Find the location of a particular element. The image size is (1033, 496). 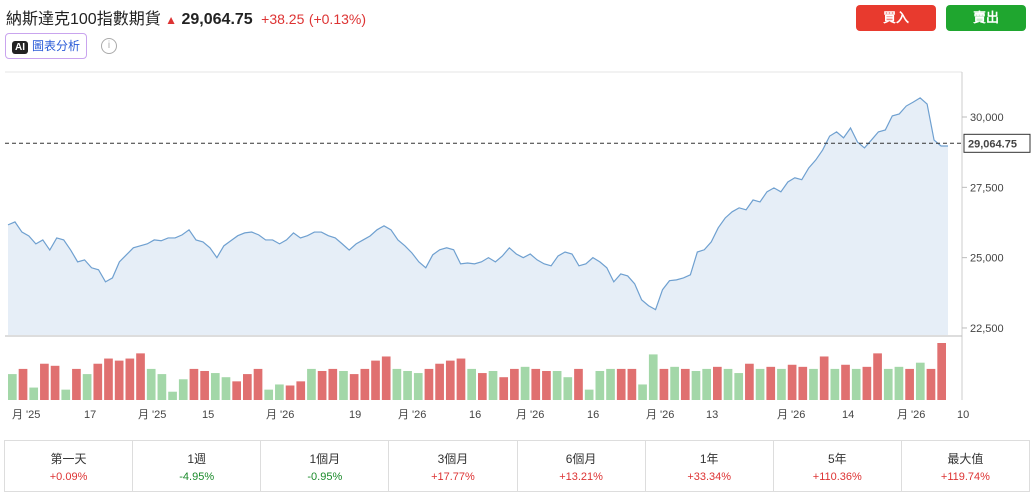

header: 納斯達克100指數期貨 ▲ 29,064.75 +38.25 (+0.13%) is located at coordinates (186, 17).